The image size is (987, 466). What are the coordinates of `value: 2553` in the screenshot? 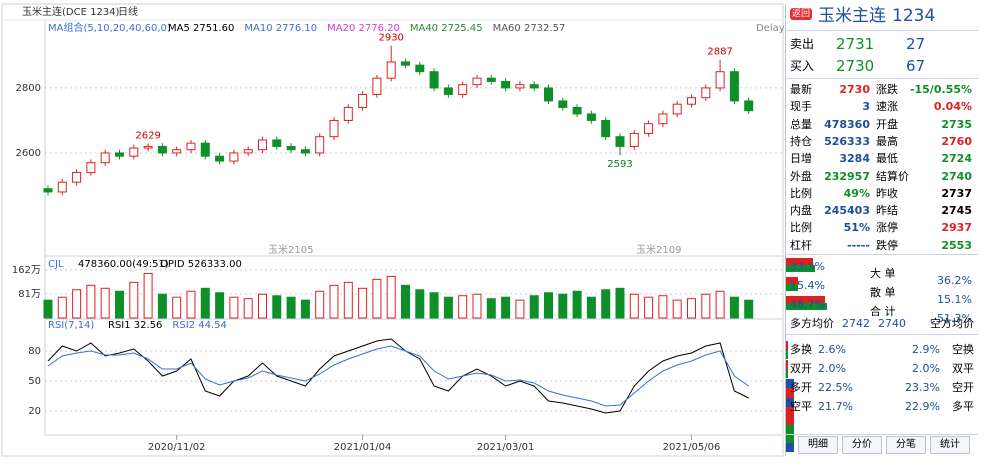 It's located at (956, 245).